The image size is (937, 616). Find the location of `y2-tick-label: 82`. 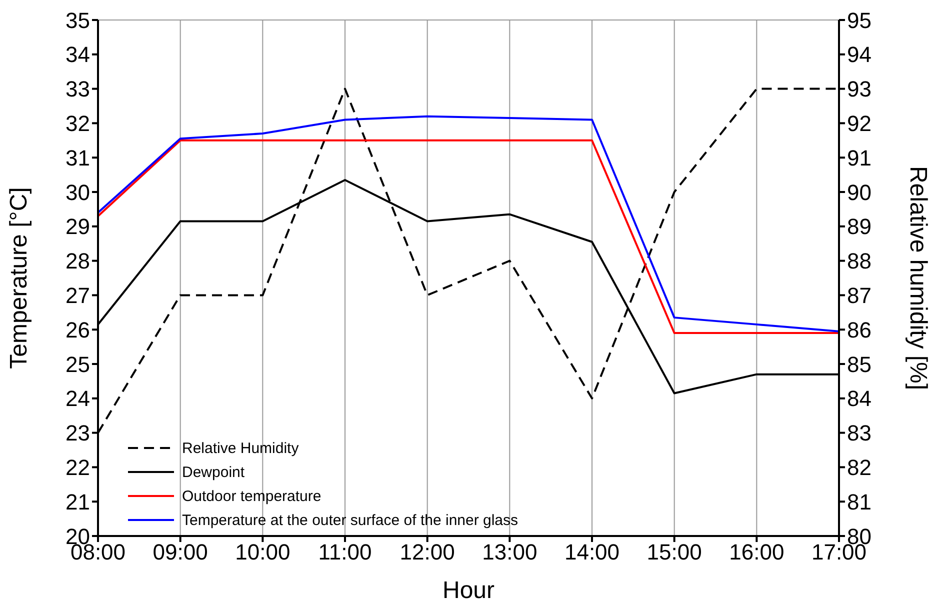

y2-tick-label: 82 is located at coordinates (859, 467).